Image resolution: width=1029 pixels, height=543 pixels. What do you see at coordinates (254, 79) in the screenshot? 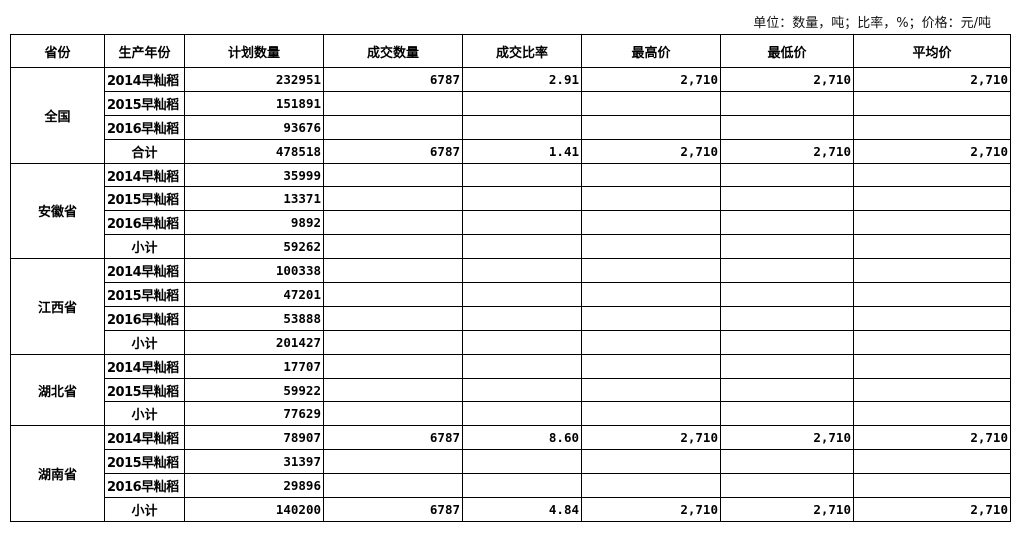
I see `planned-qty-cell: 232951` at bounding box center [254, 79].